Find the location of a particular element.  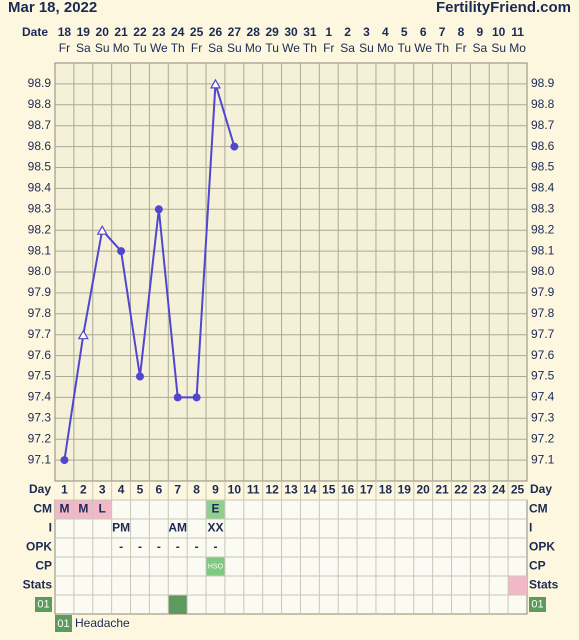

legend-code: 01 is located at coordinates (63, 624).